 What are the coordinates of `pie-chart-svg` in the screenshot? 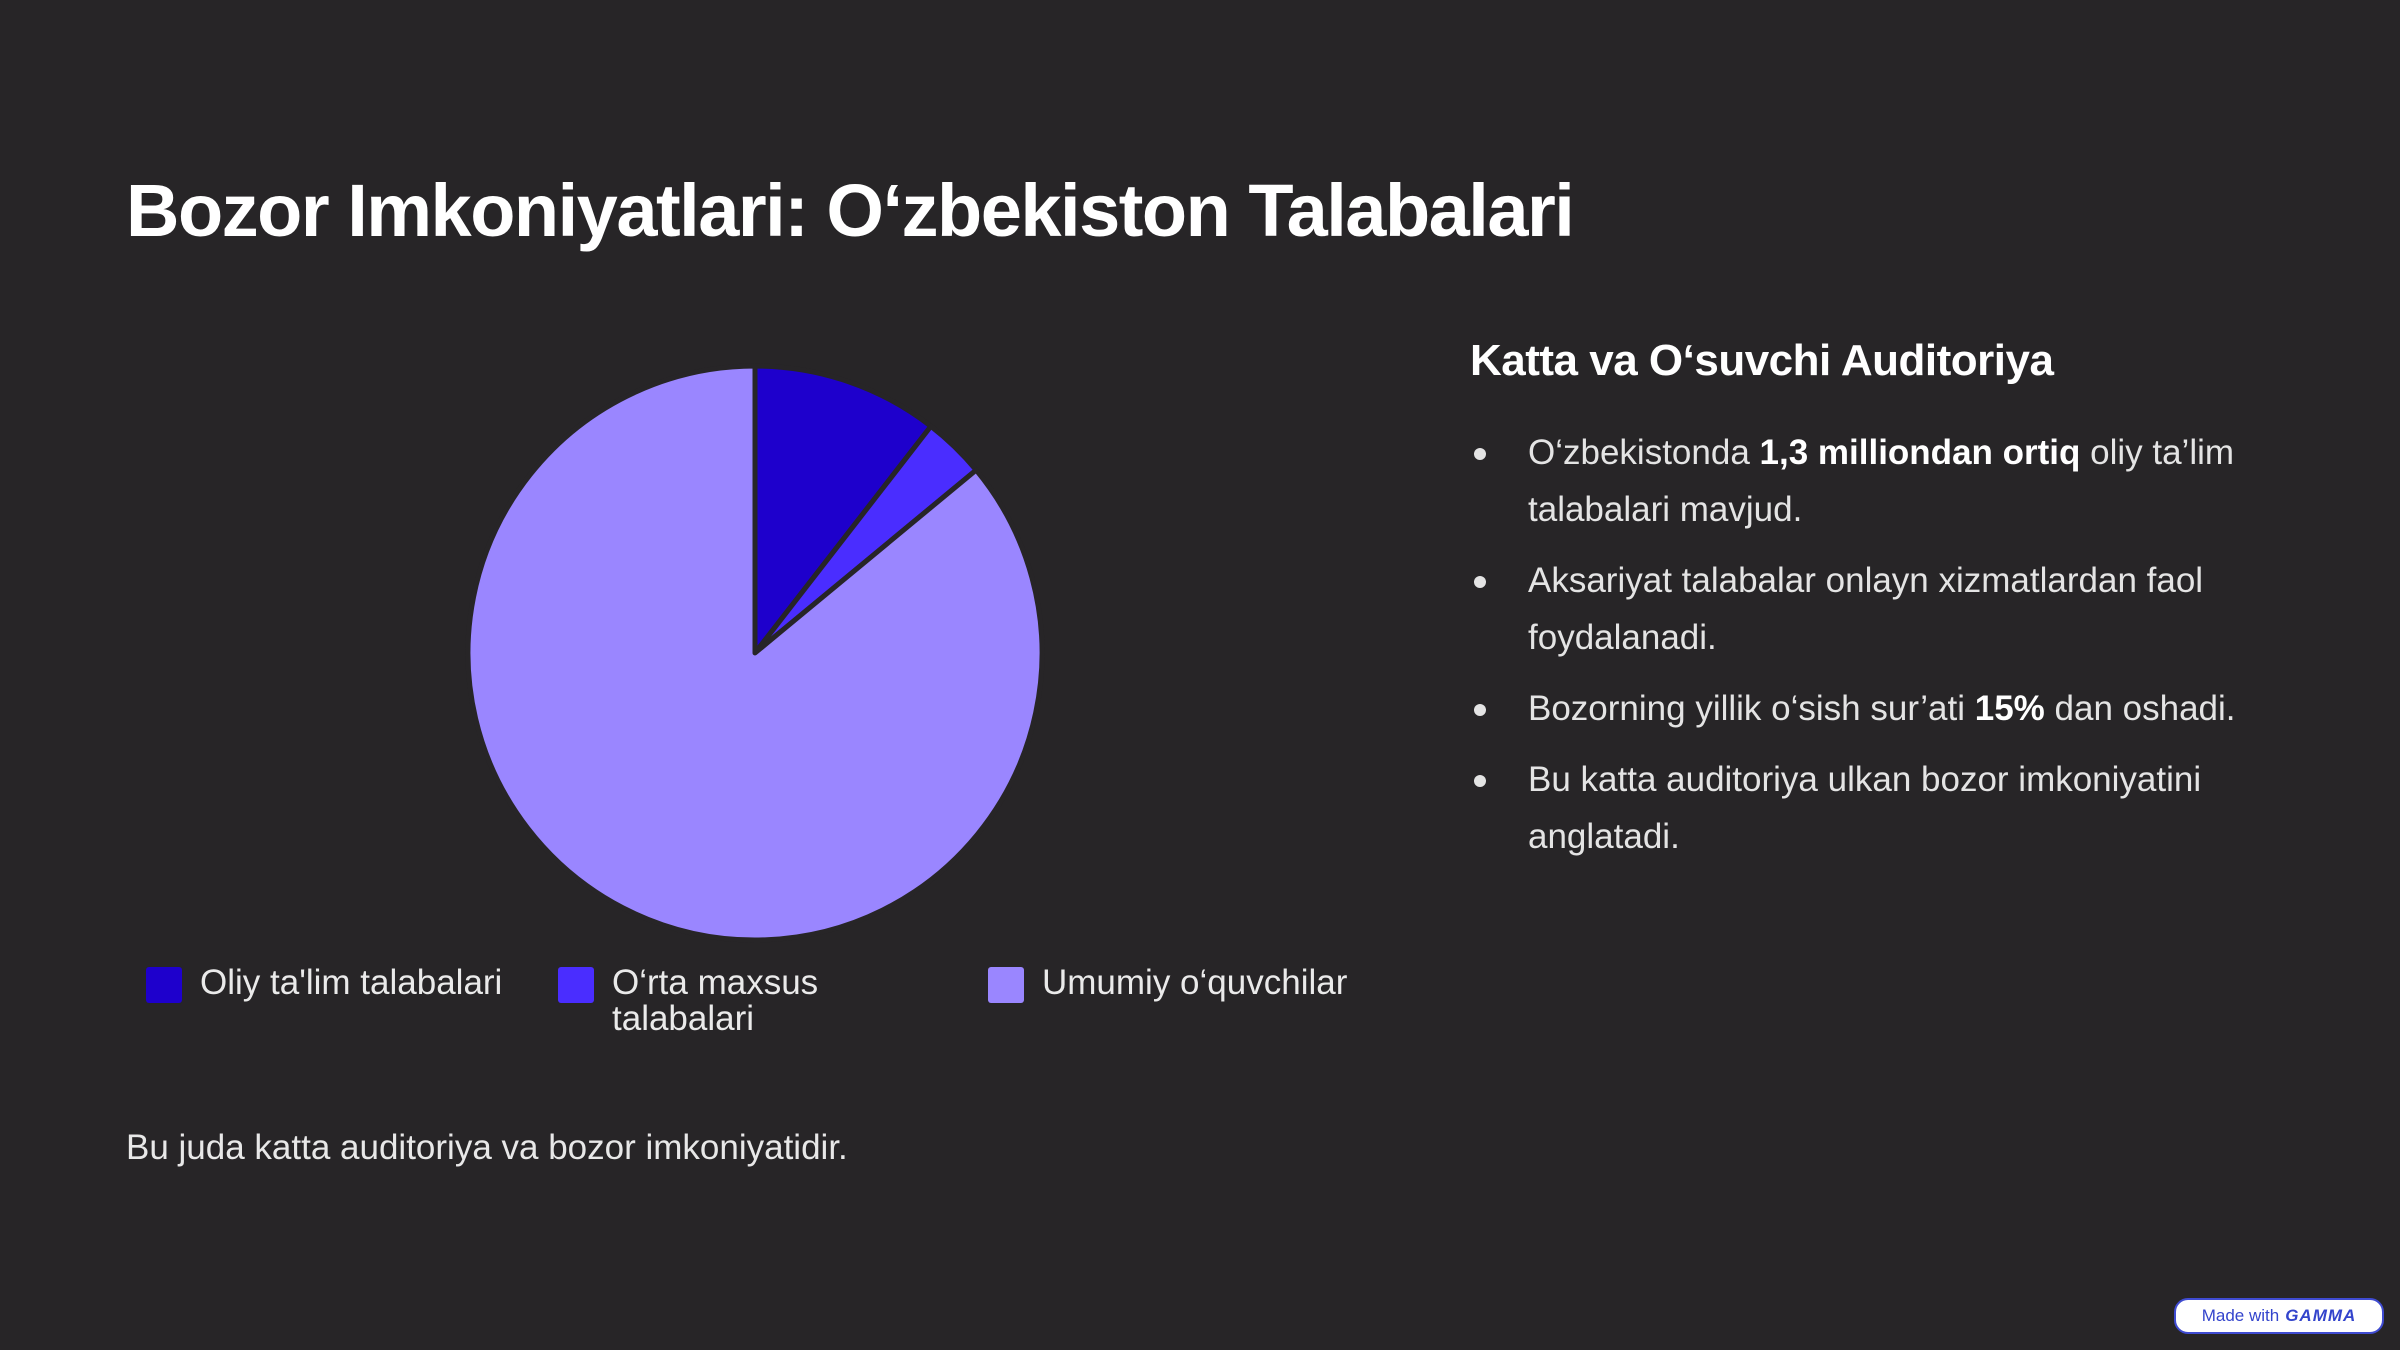 It's located at (755, 653).